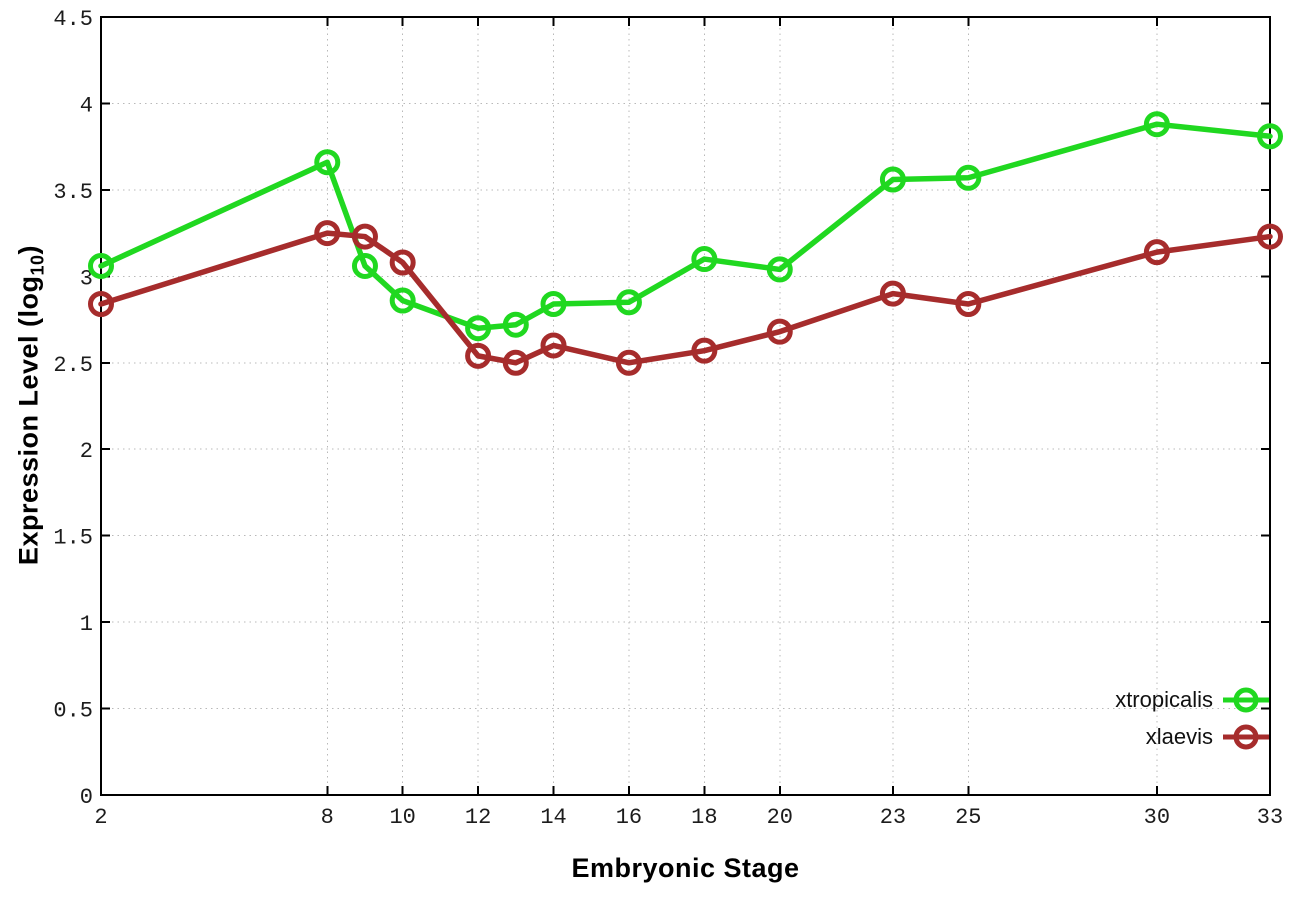 This screenshot has height=907, width=1296. Describe the element at coordinates (86, 451) in the screenshot. I see `y-tick-label: 2` at that location.